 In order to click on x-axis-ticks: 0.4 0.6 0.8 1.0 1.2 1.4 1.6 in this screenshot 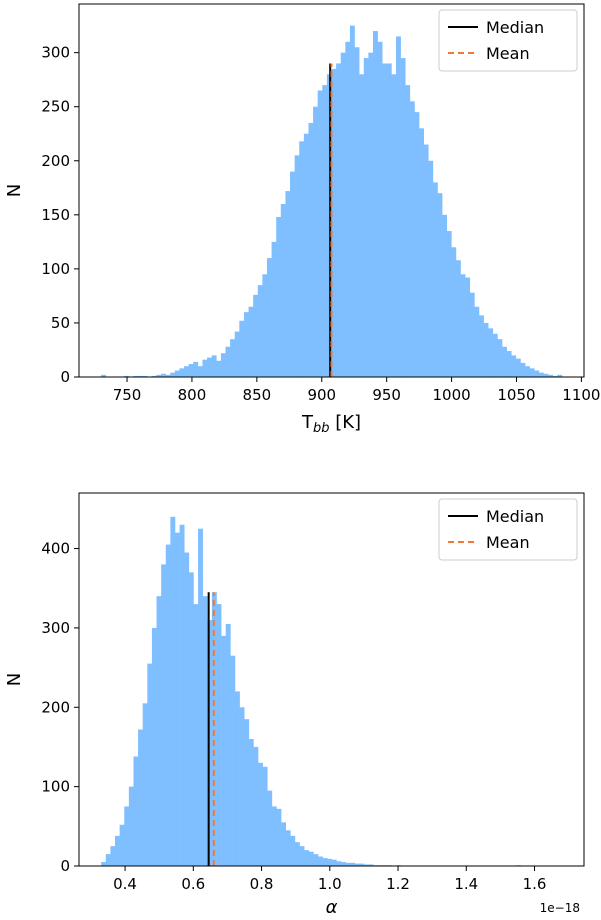, I will do `click(329, 879)`.